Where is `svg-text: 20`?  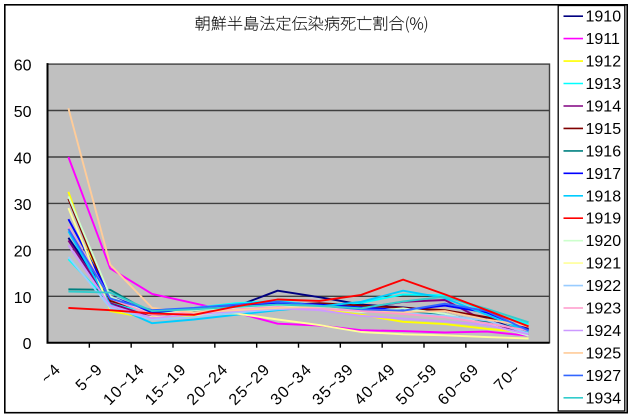 svg-text: 20 is located at coordinates (23, 251).